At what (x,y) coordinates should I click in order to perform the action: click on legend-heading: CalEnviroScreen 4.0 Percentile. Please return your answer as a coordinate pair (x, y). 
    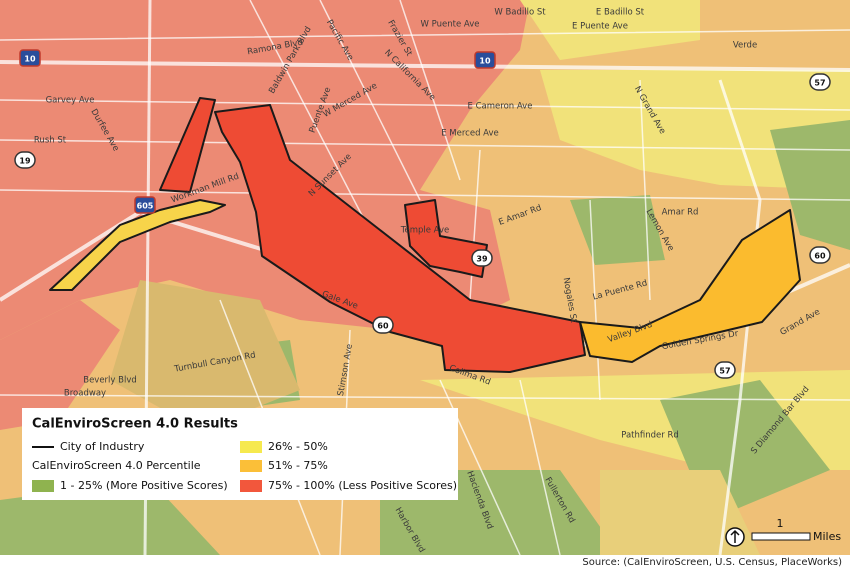
    Looking at the image, I should click on (116, 465).